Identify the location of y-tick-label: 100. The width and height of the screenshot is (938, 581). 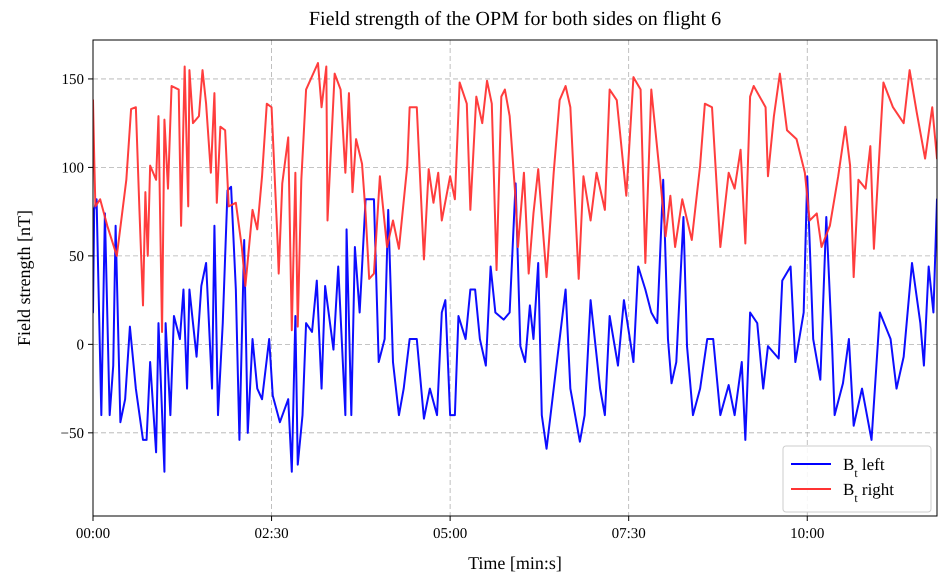
(73, 168).